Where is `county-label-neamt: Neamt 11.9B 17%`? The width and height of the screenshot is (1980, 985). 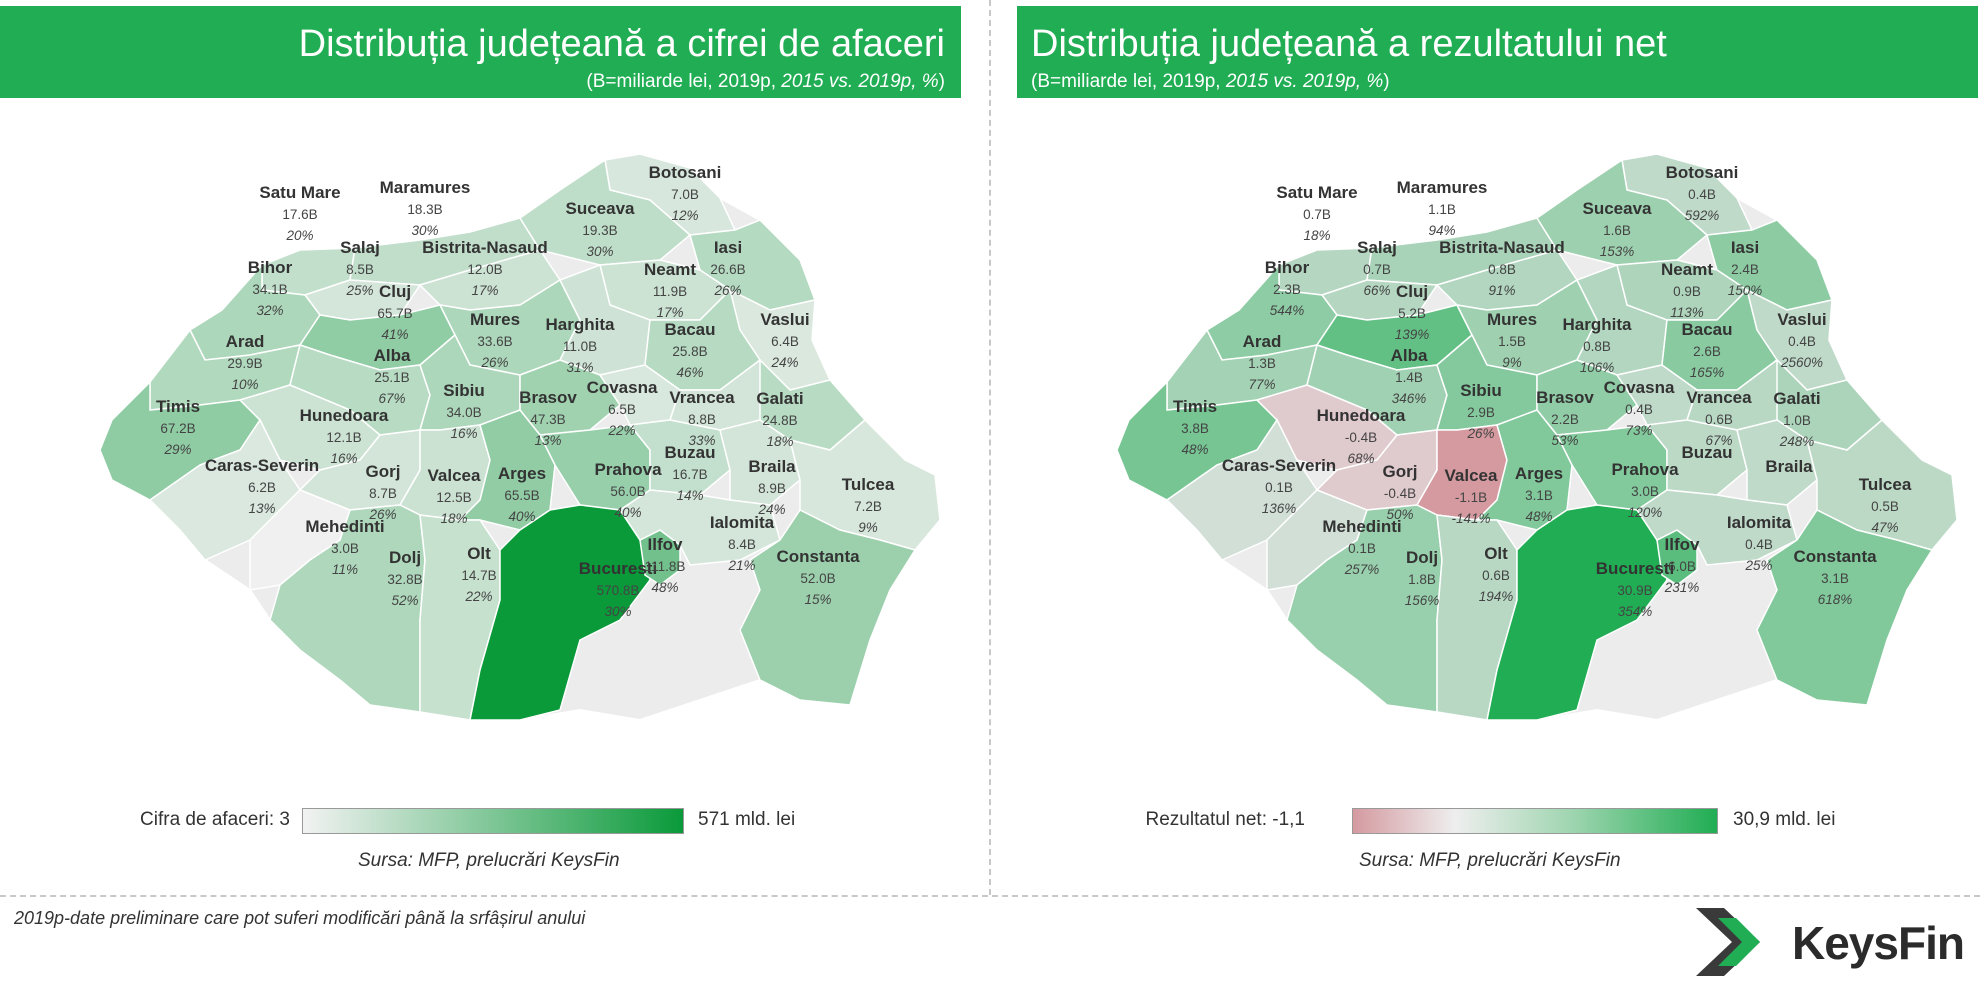 county-label-neamt: Neamt 11.9B 17% is located at coordinates (670, 290).